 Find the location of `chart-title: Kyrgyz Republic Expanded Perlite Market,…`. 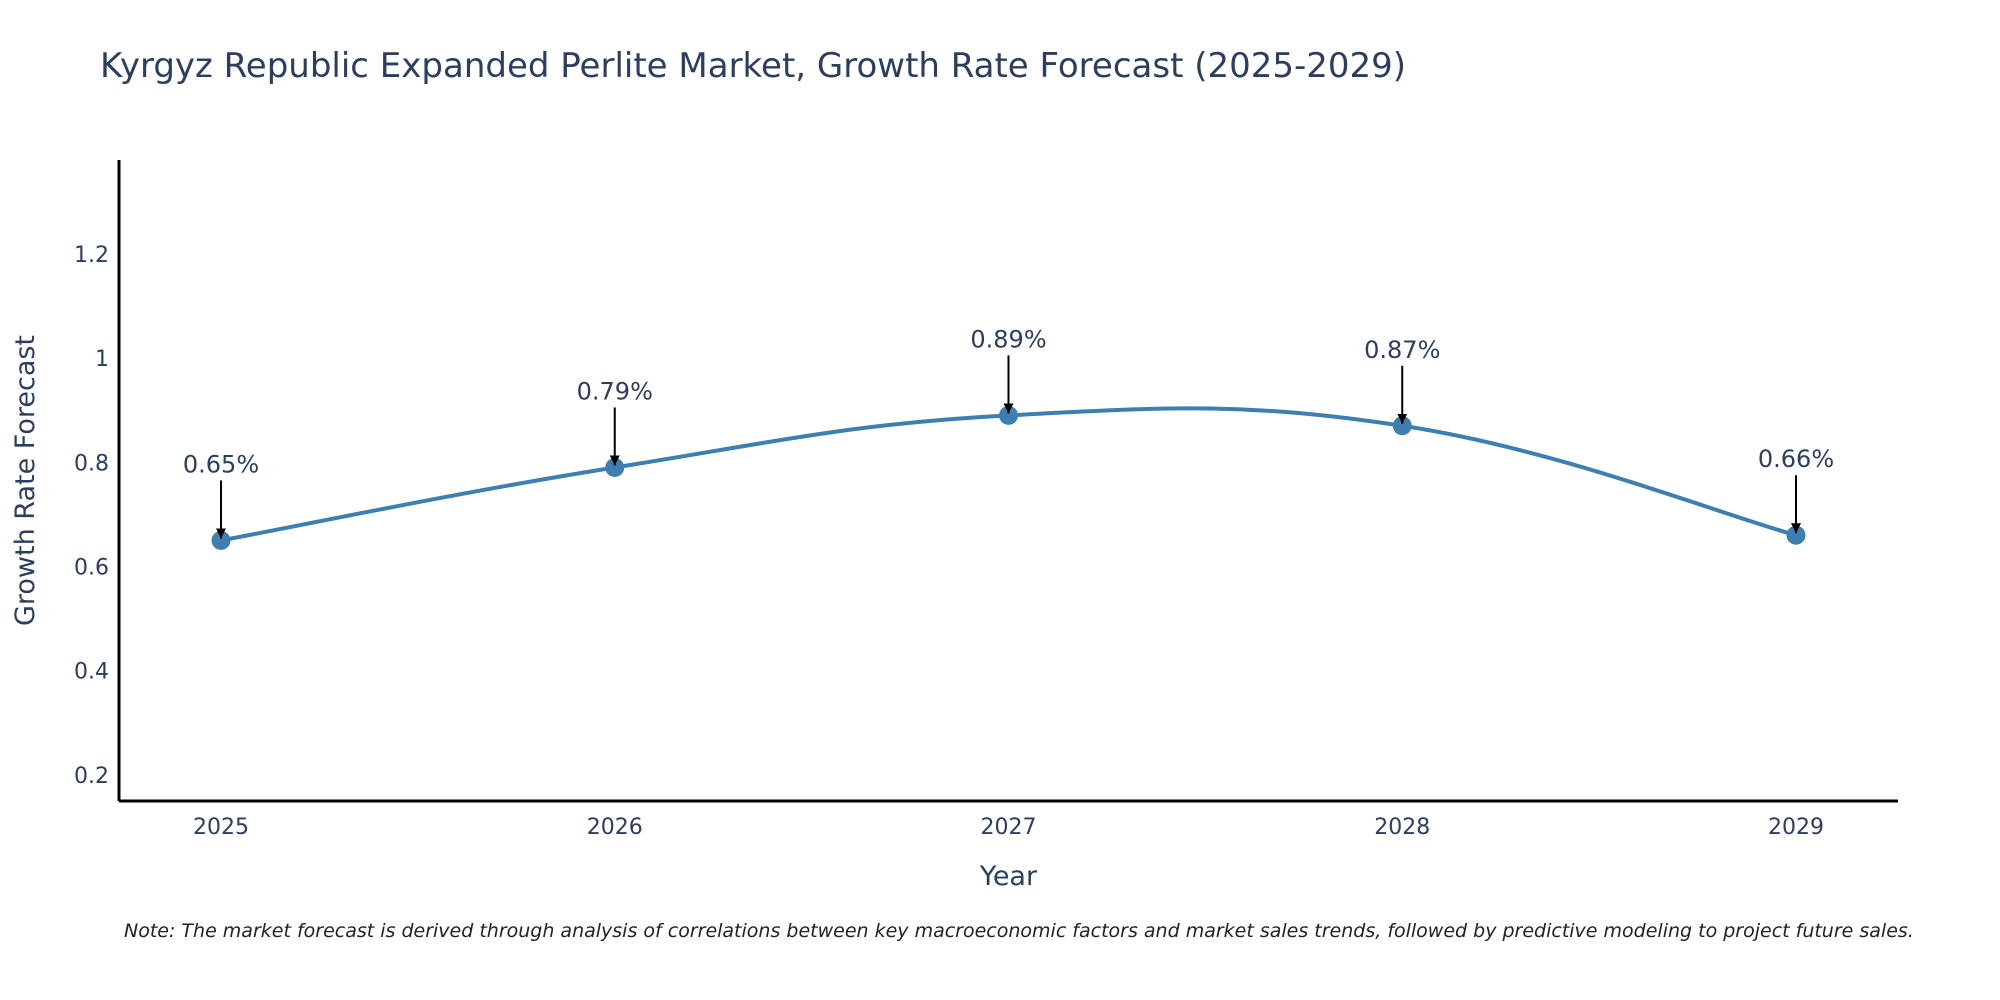

chart-title: Kyrgyz Republic Expanded Perlite Market,… is located at coordinates (753, 66).